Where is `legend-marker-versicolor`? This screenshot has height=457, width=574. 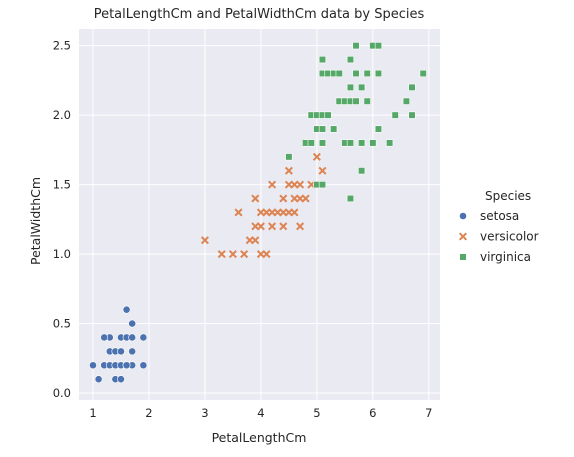
legend-marker-versicolor is located at coordinates (463, 236).